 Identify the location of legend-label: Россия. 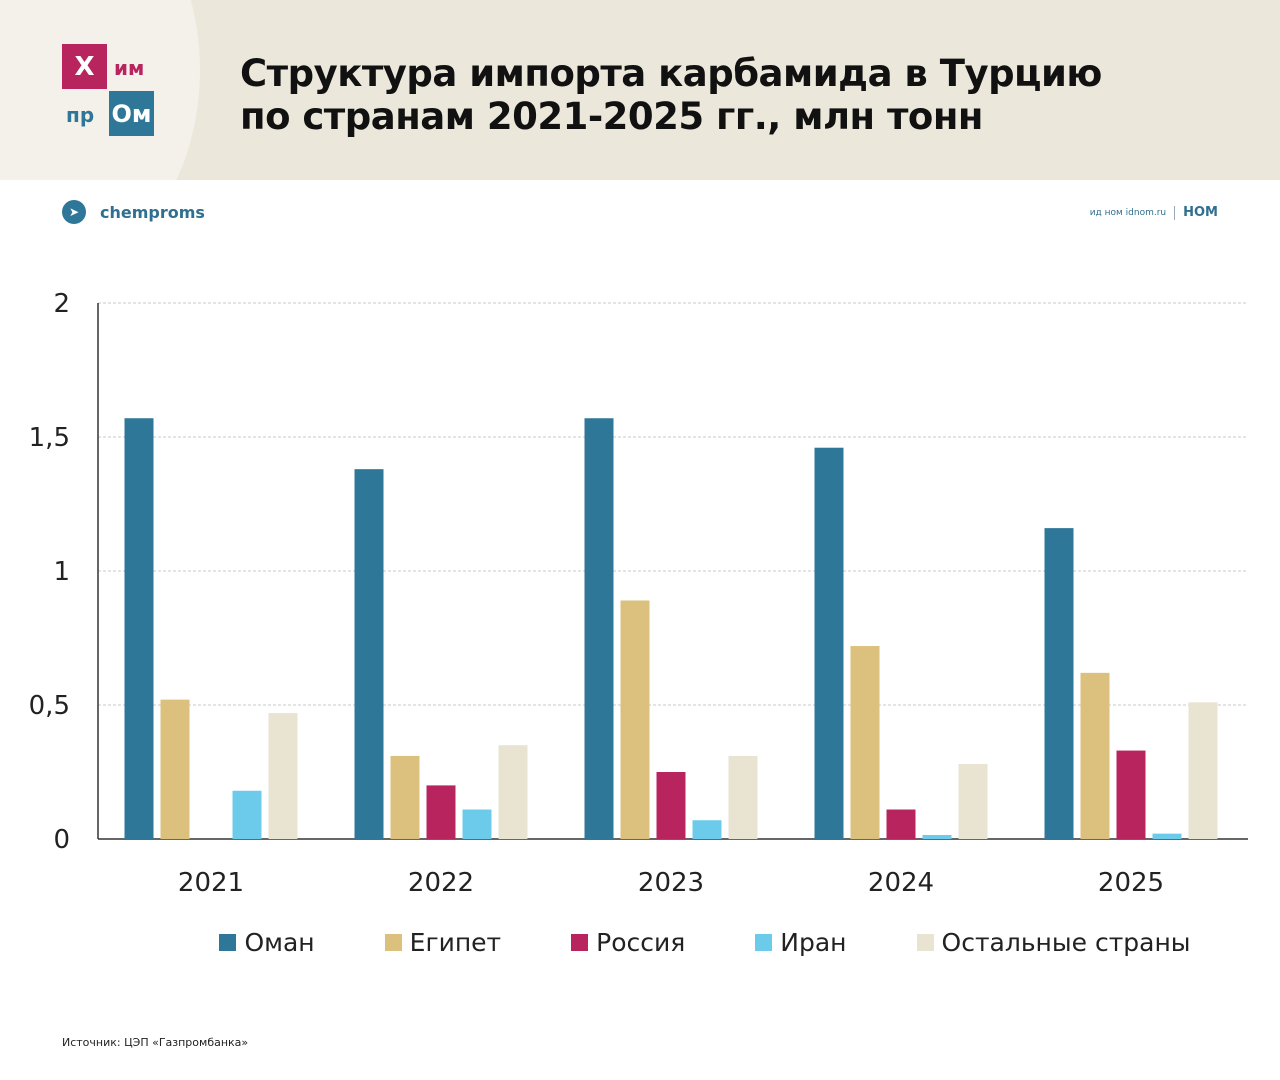
(641, 942).